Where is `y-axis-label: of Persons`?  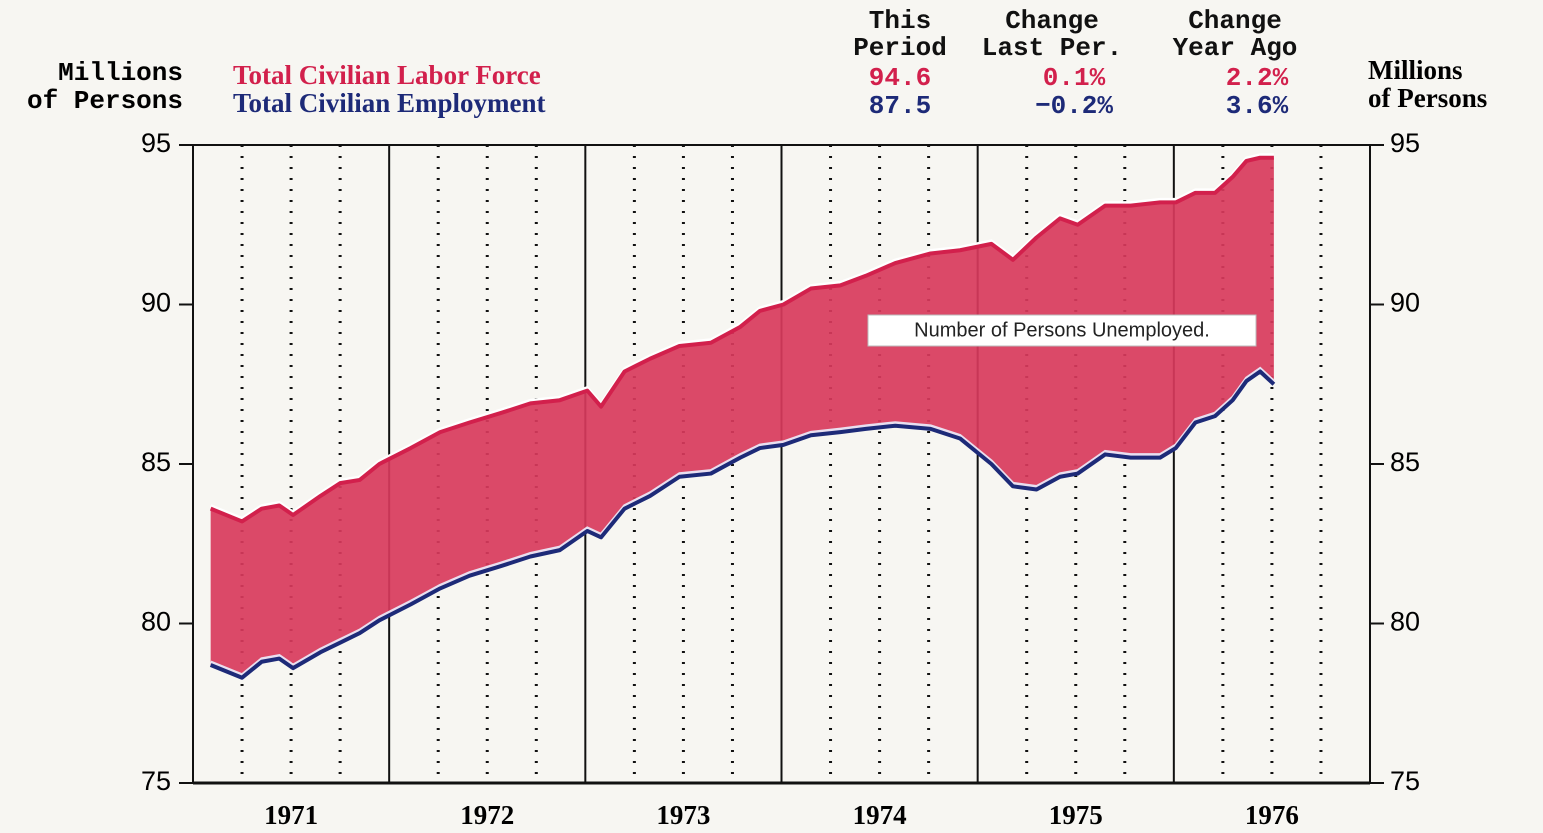 y-axis-label: of Persons is located at coordinates (105, 101).